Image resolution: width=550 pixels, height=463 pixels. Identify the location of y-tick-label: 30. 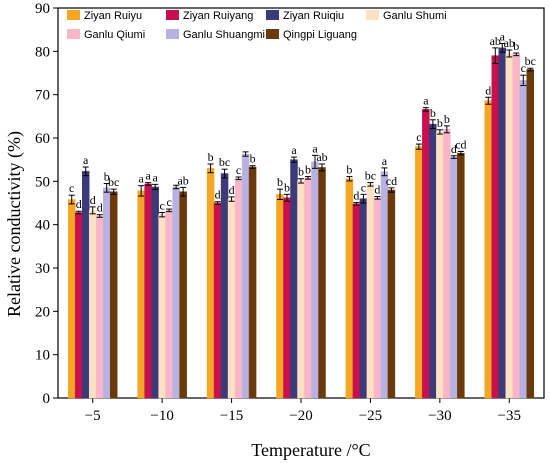
(42, 269).